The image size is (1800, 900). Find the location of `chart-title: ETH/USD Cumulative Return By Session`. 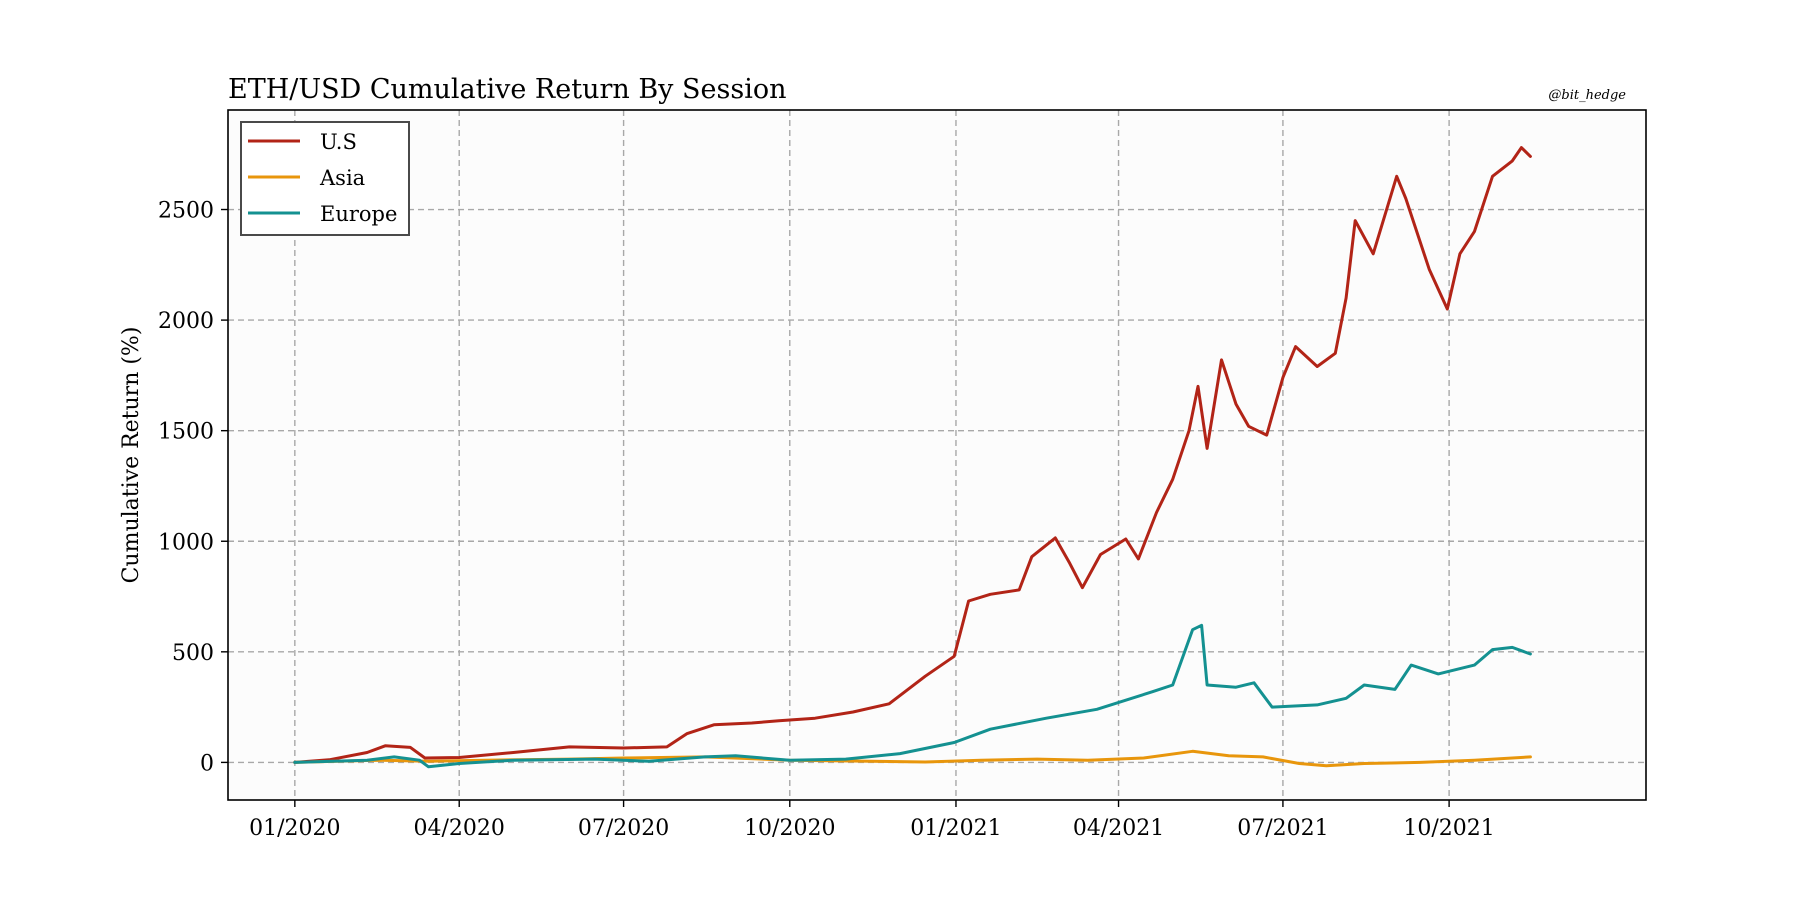

chart-title: ETH/USD Cumulative Return By Session is located at coordinates (507, 89).